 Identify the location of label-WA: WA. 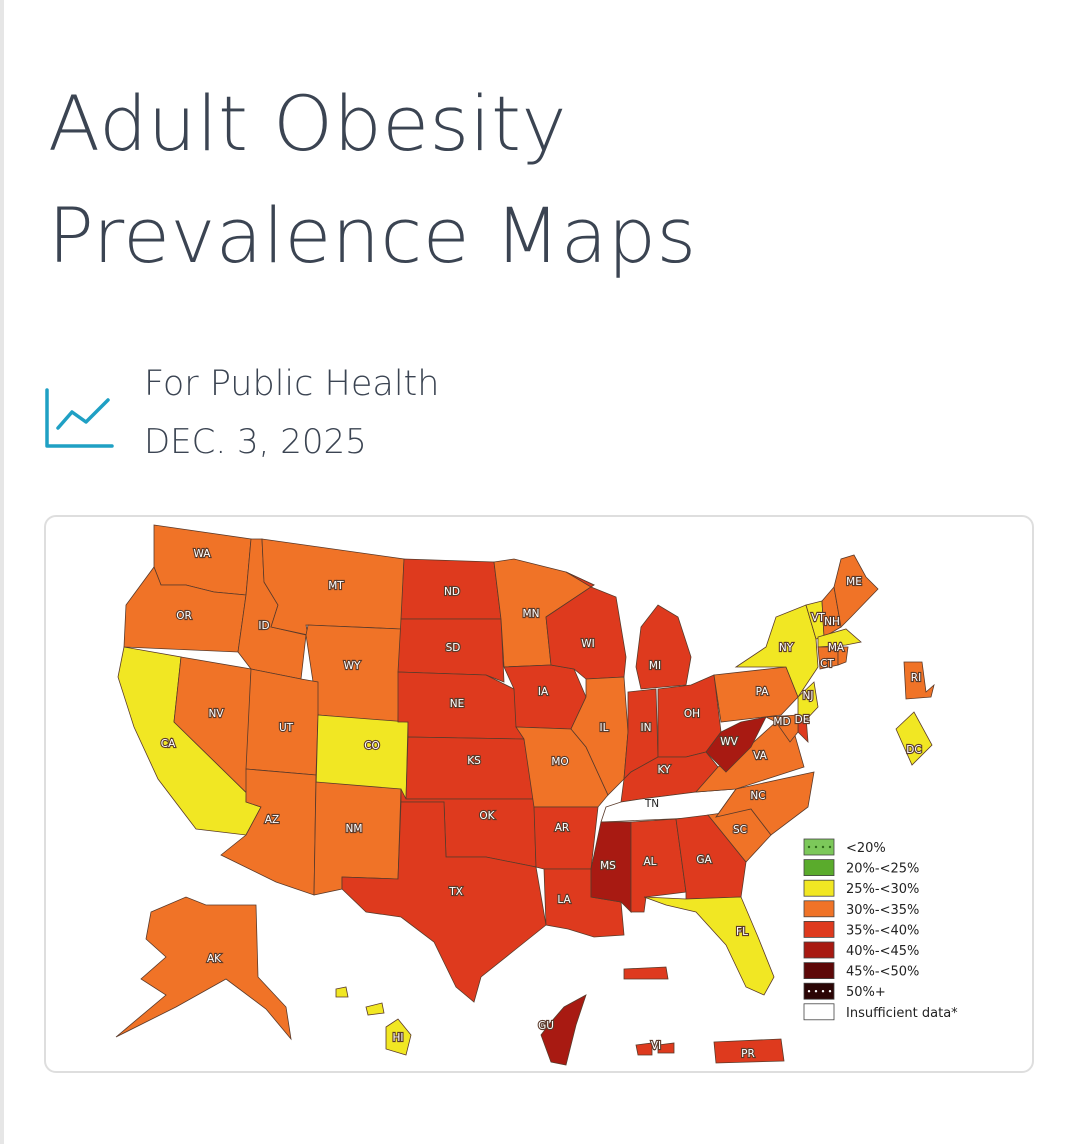
(203, 554).